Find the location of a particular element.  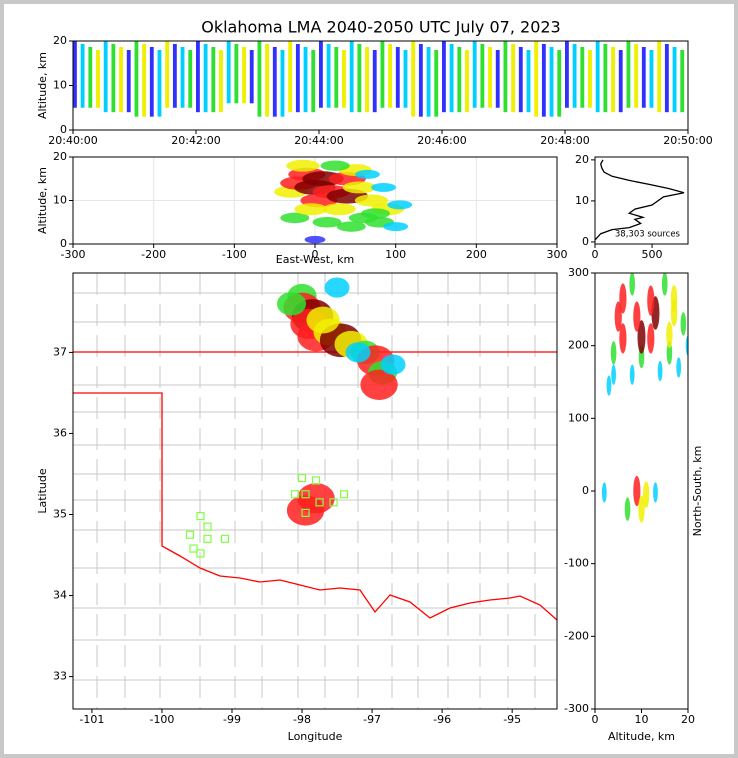

y-axis-label: North-South, km is located at coordinates (697, 491).